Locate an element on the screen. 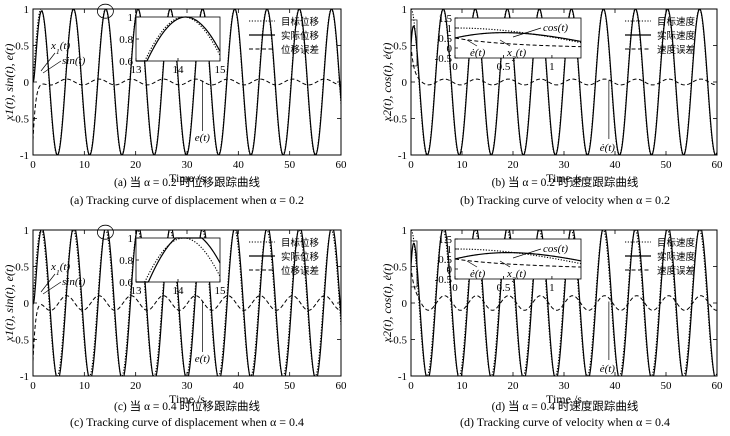  series-line-actual is located at coordinates (187, 303).